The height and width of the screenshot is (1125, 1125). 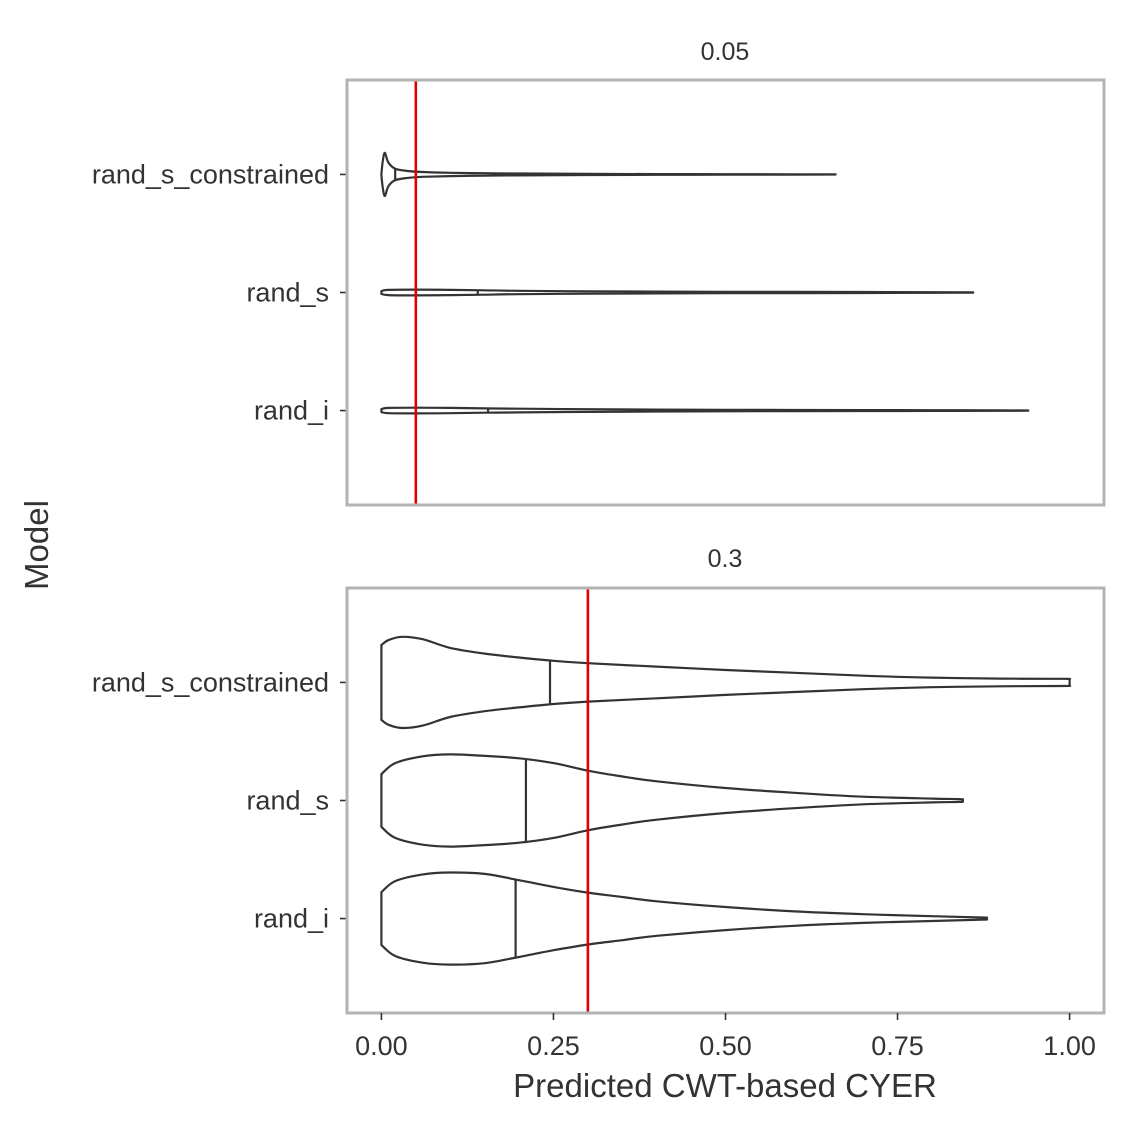 I want to click on x-tick-label: 0.00, so click(x=381, y=1046).